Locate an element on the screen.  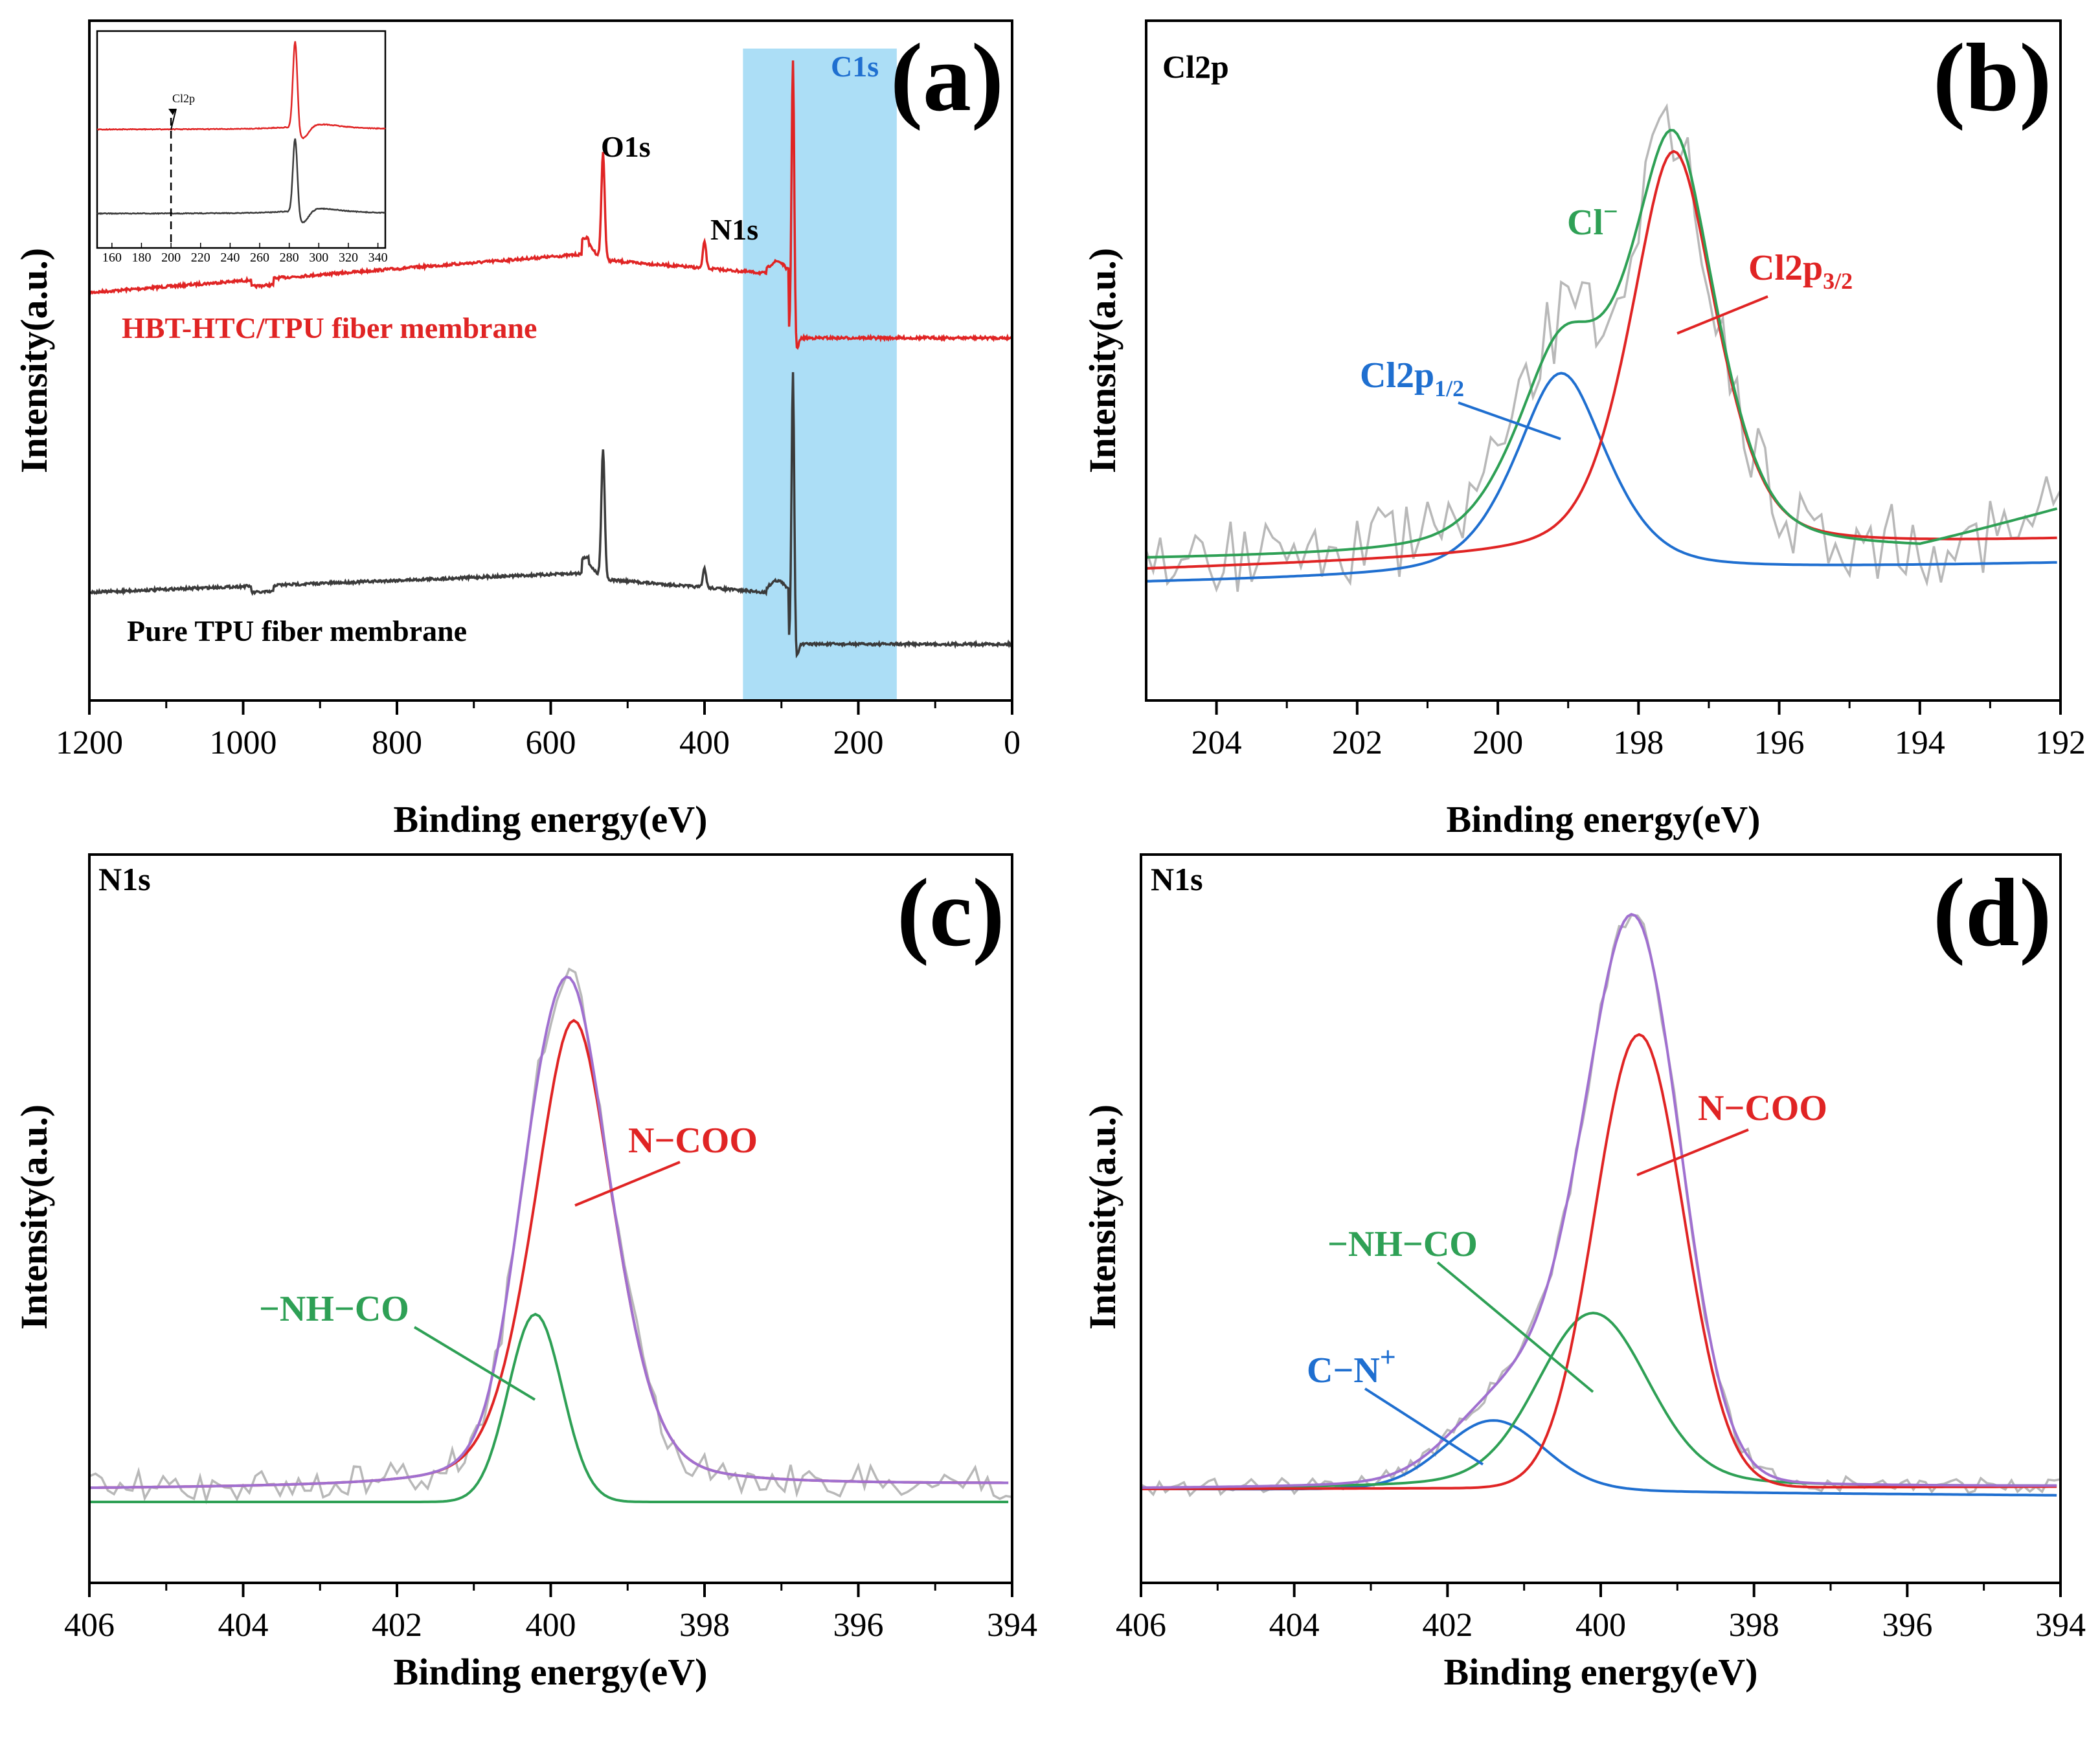
n-coo-fit-line is located at coordinates (1599, 1261).